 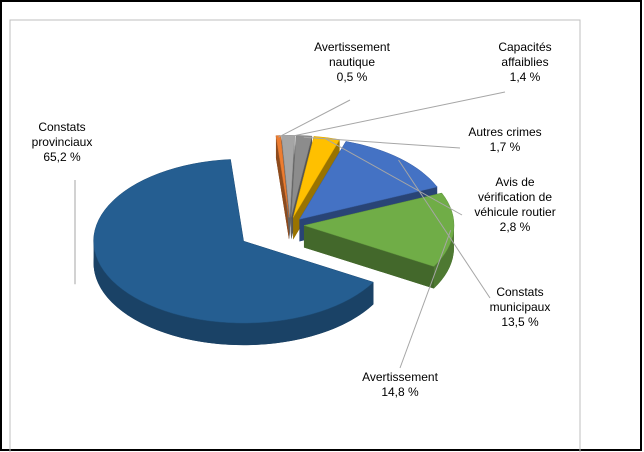 What do you see at coordinates (352, 77) in the screenshot?
I see `value-label: 0,5 %` at bounding box center [352, 77].